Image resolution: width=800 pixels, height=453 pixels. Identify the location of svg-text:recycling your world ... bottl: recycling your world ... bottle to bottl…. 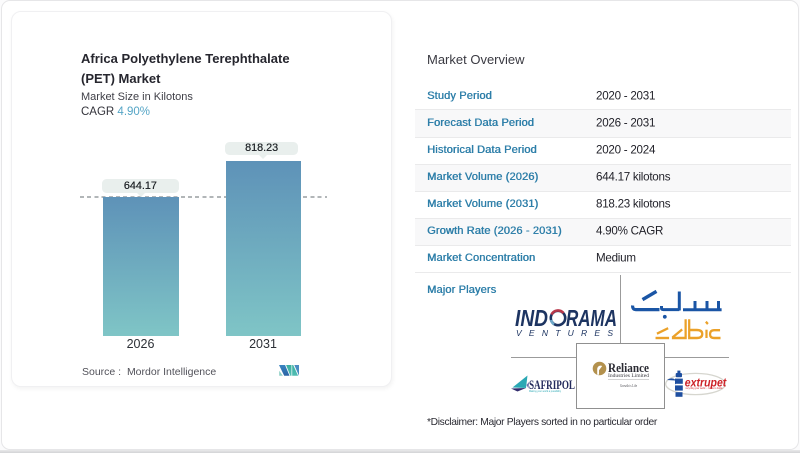
(704, 388).